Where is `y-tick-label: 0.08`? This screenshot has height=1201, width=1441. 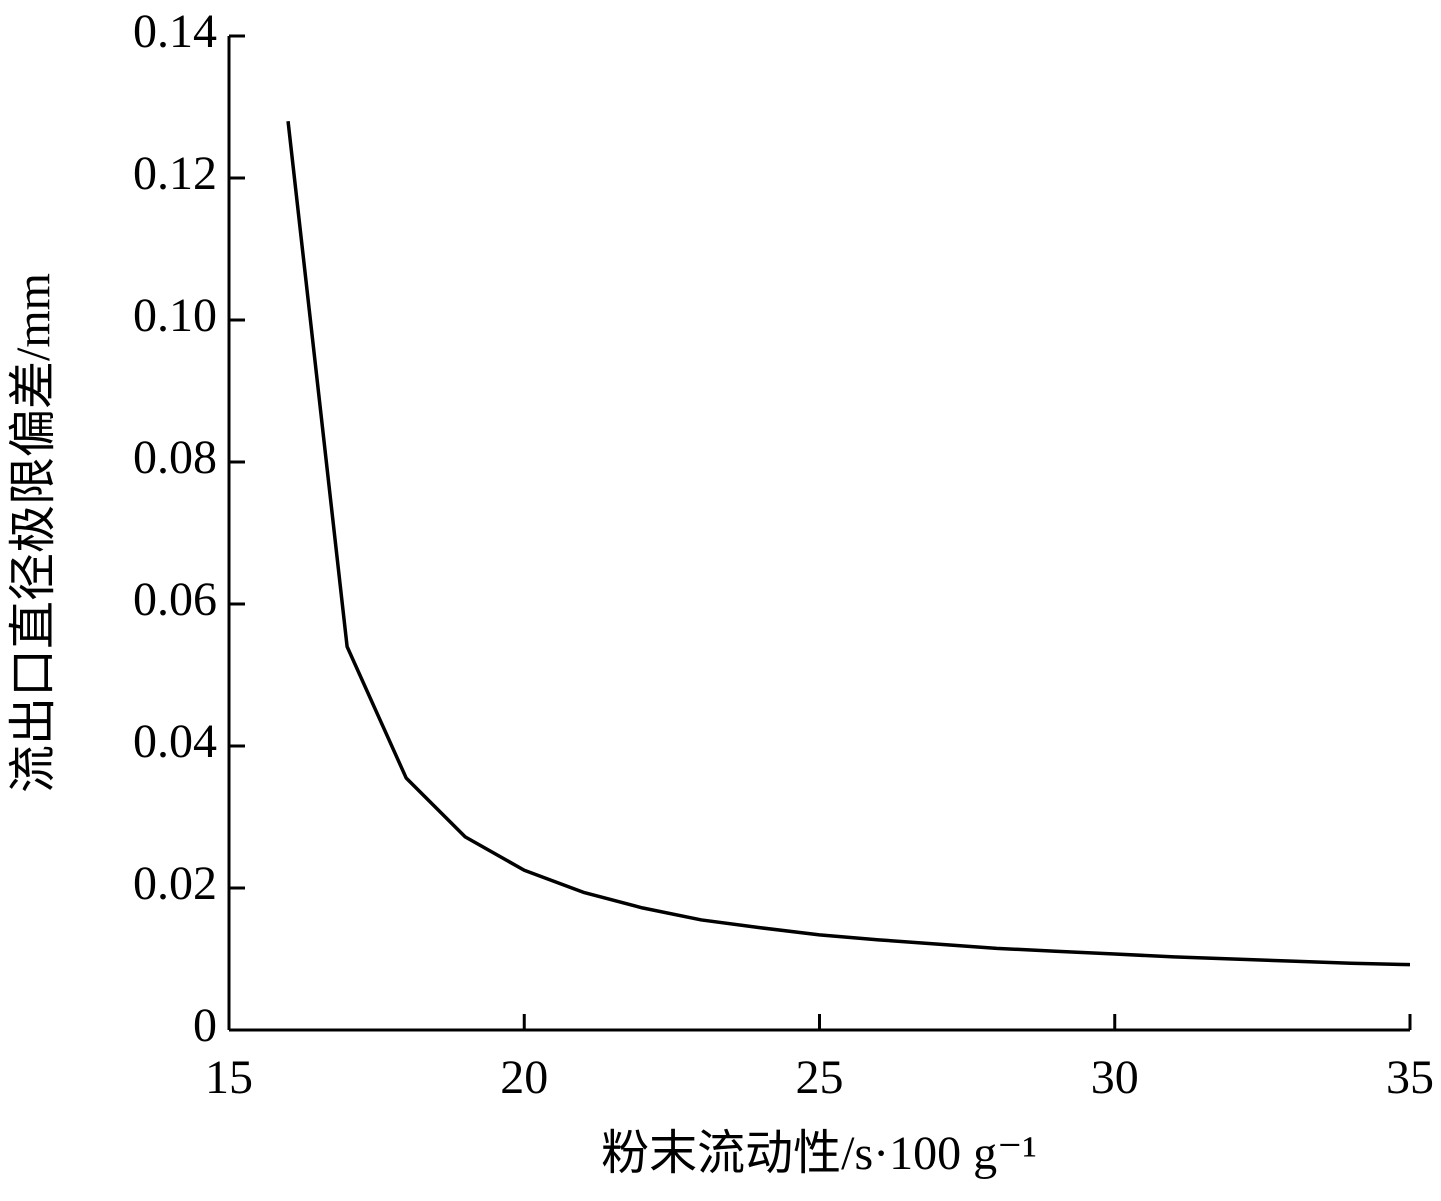
y-tick-label: 0.08 is located at coordinates (175, 457).